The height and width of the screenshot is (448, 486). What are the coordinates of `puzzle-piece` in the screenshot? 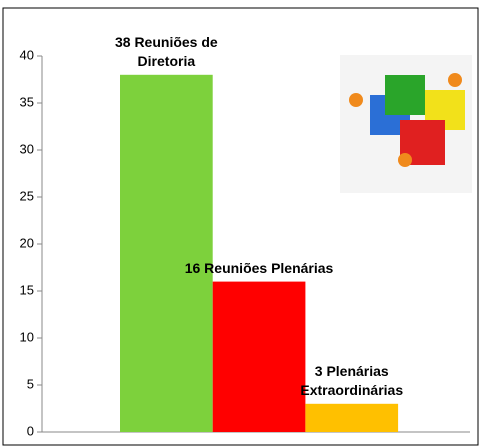 It's located at (405, 95).